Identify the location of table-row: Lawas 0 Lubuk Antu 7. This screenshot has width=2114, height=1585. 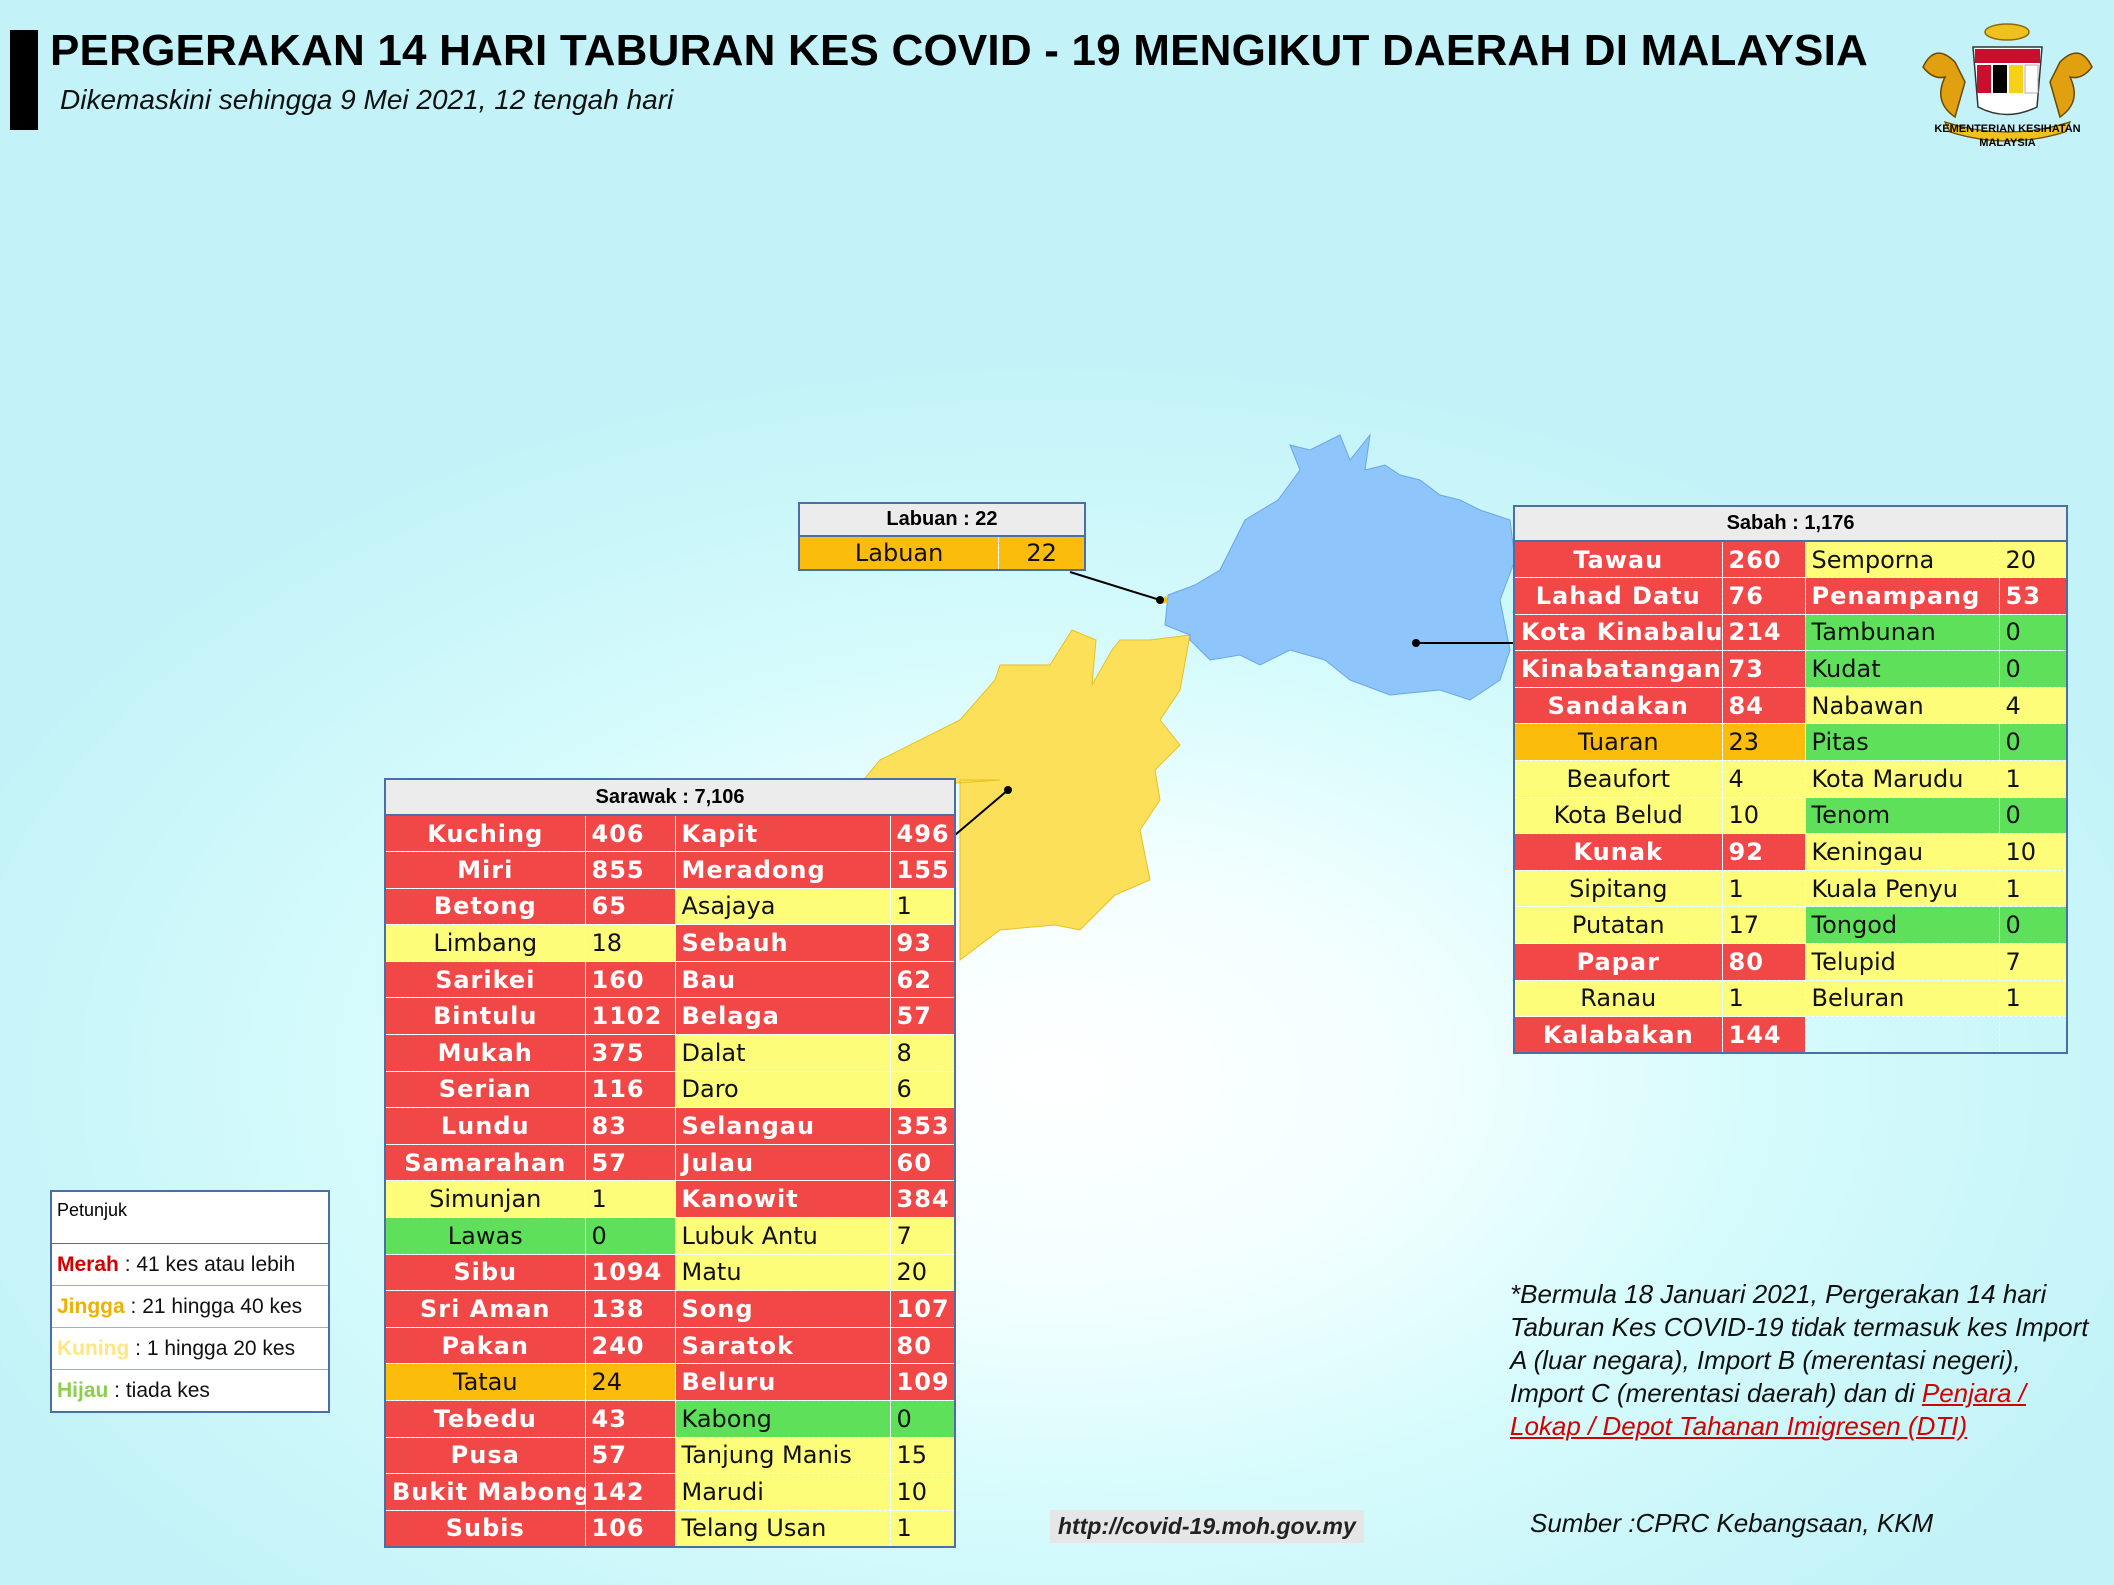
(670, 1236).